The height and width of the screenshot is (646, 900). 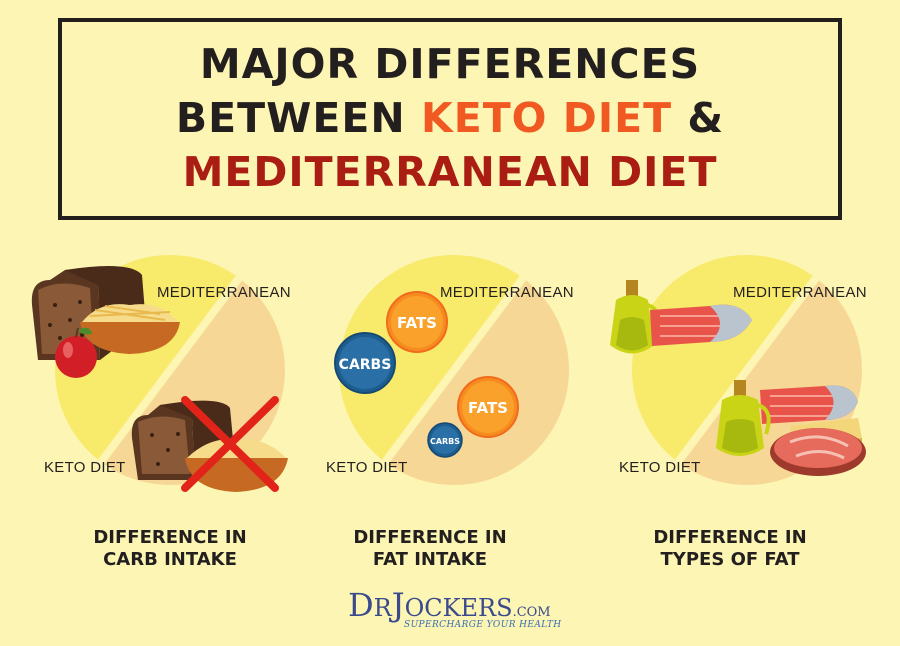 I want to click on caption-fat-intake: DIFFERENCE IN FAT INTAKE, so click(x=430, y=549).